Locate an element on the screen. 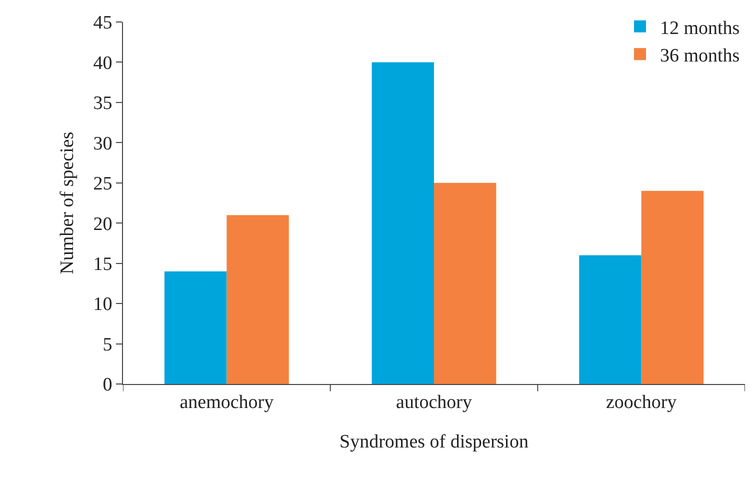 Image resolution: width=753 pixels, height=490 pixels. y-tick-label: 25 is located at coordinates (102, 184).